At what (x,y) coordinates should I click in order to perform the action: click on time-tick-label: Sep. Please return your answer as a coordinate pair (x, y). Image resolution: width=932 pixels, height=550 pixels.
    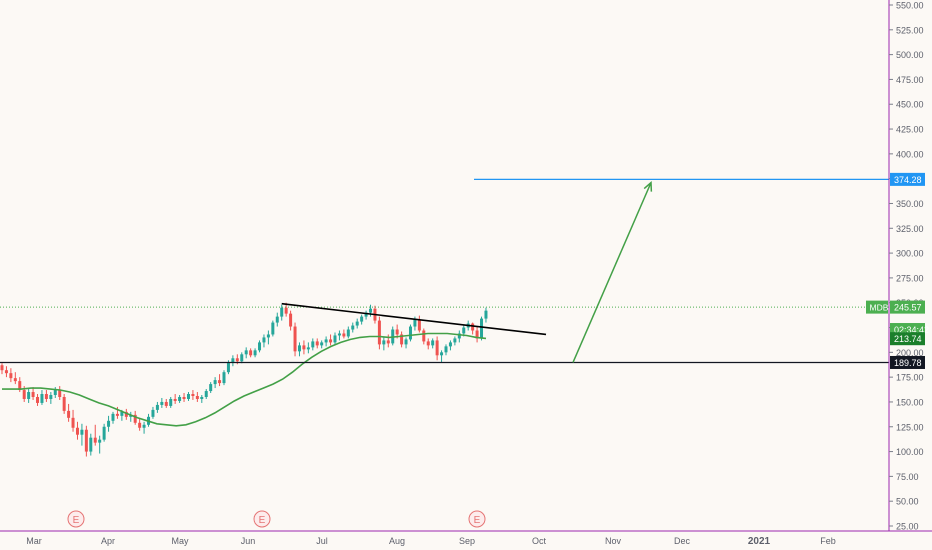
    Looking at the image, I should click on (467, 541).